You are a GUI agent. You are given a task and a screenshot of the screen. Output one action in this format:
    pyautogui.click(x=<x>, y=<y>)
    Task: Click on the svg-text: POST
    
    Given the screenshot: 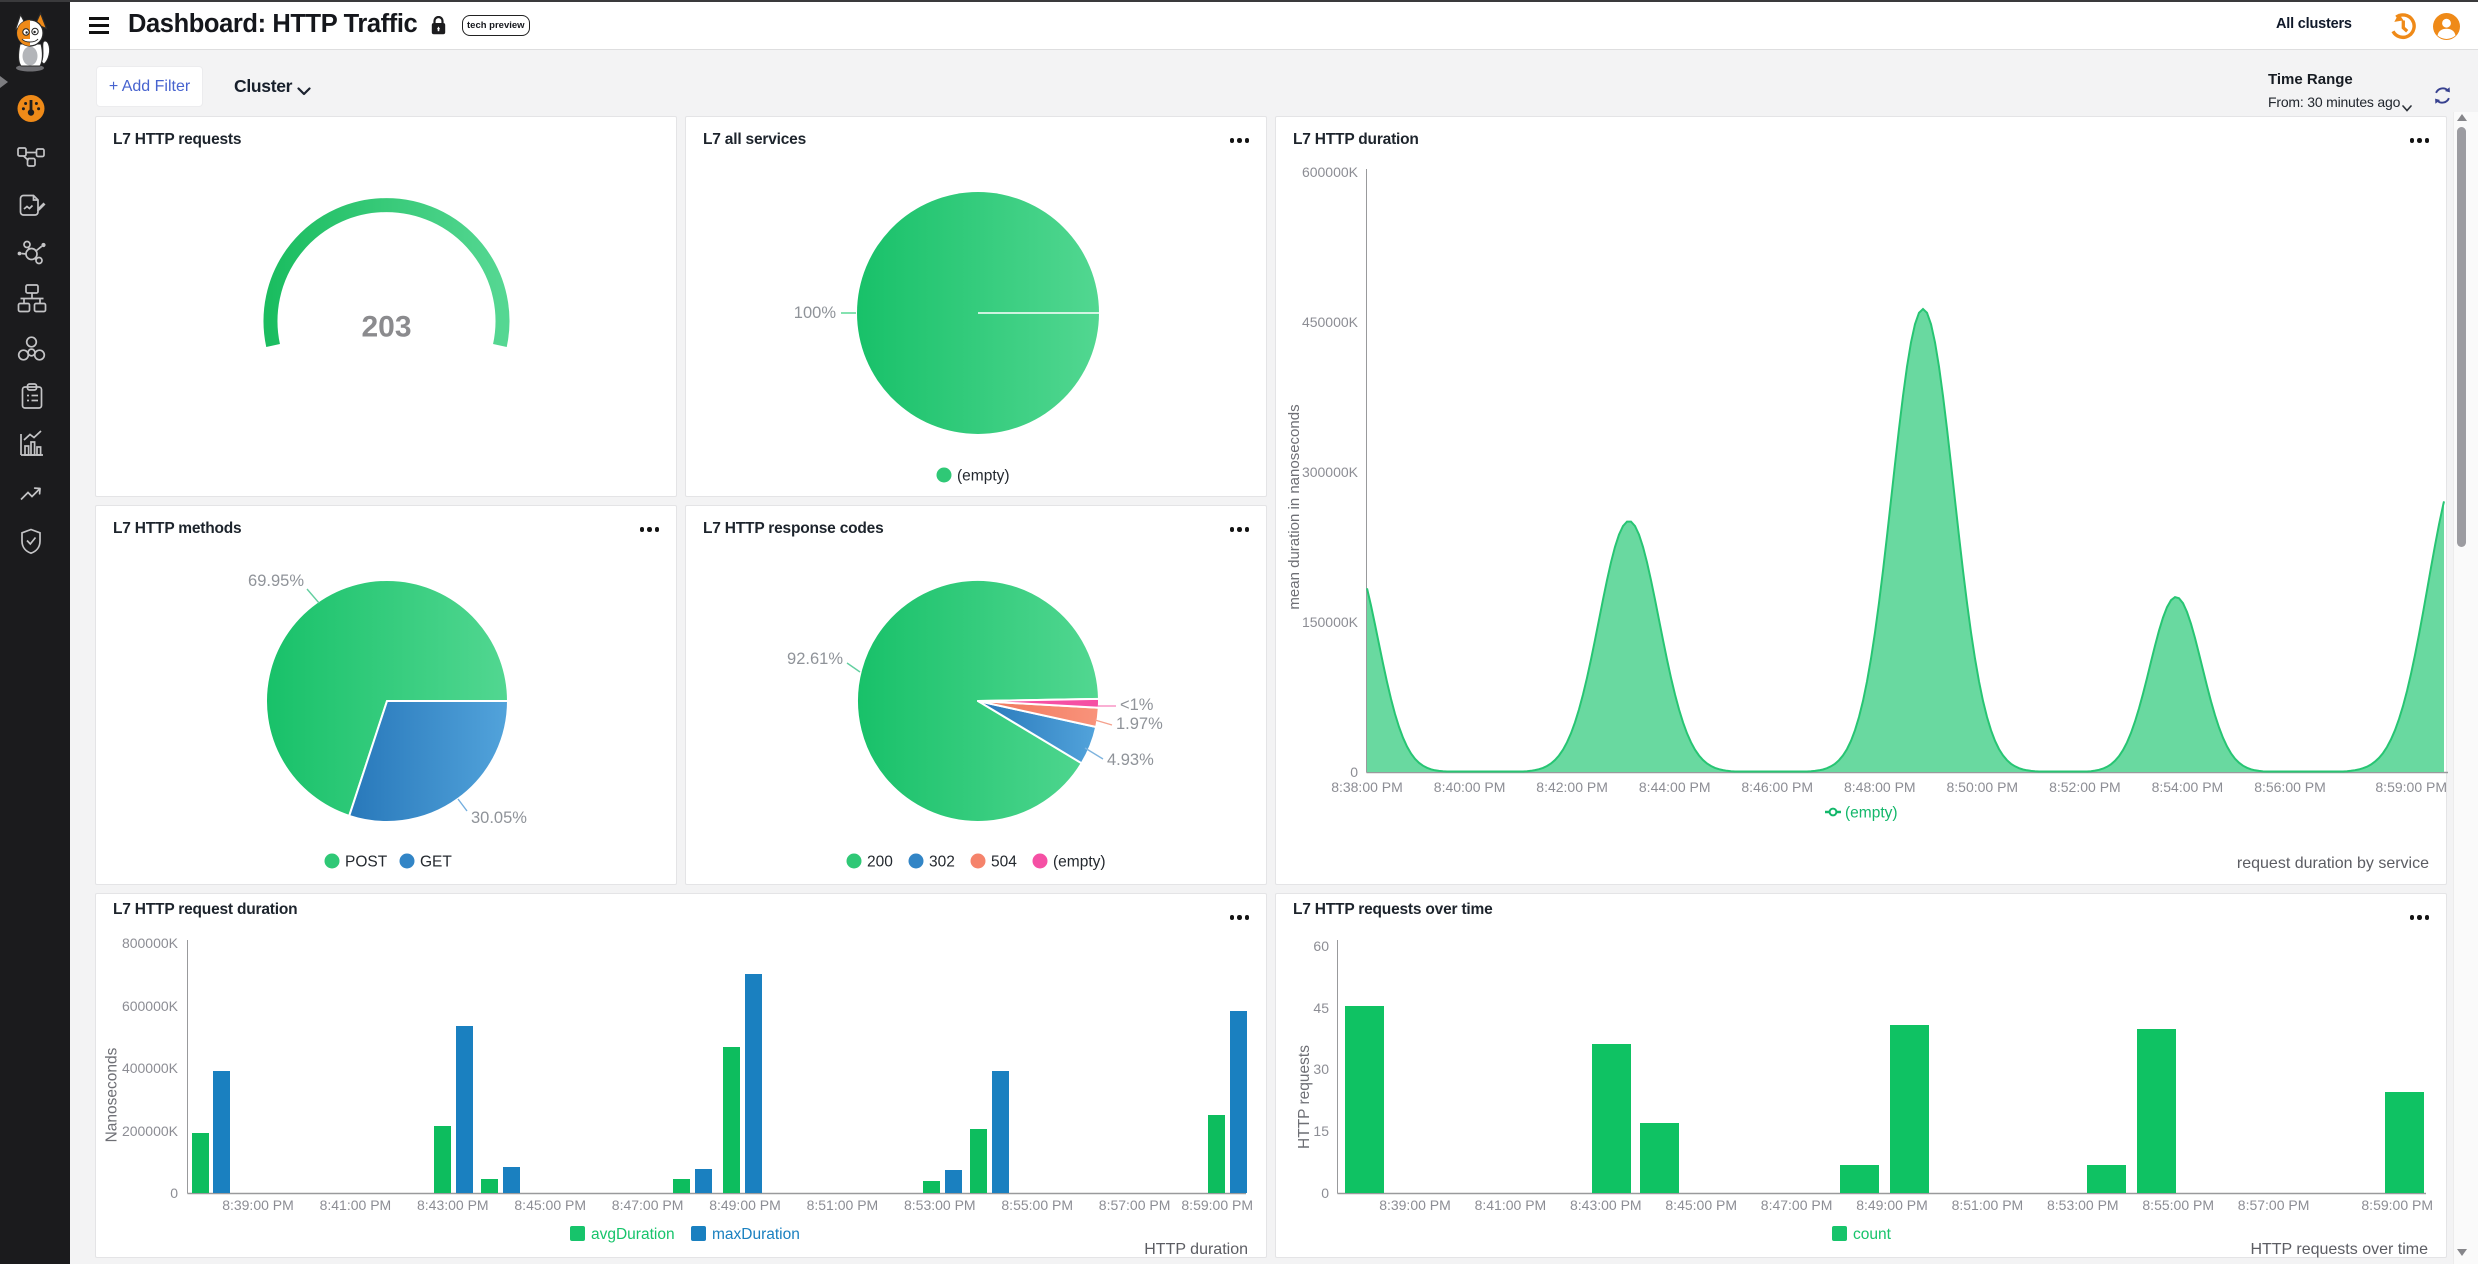 What is the action you would take?
    pyautogui.click(x=366, y=862)
    